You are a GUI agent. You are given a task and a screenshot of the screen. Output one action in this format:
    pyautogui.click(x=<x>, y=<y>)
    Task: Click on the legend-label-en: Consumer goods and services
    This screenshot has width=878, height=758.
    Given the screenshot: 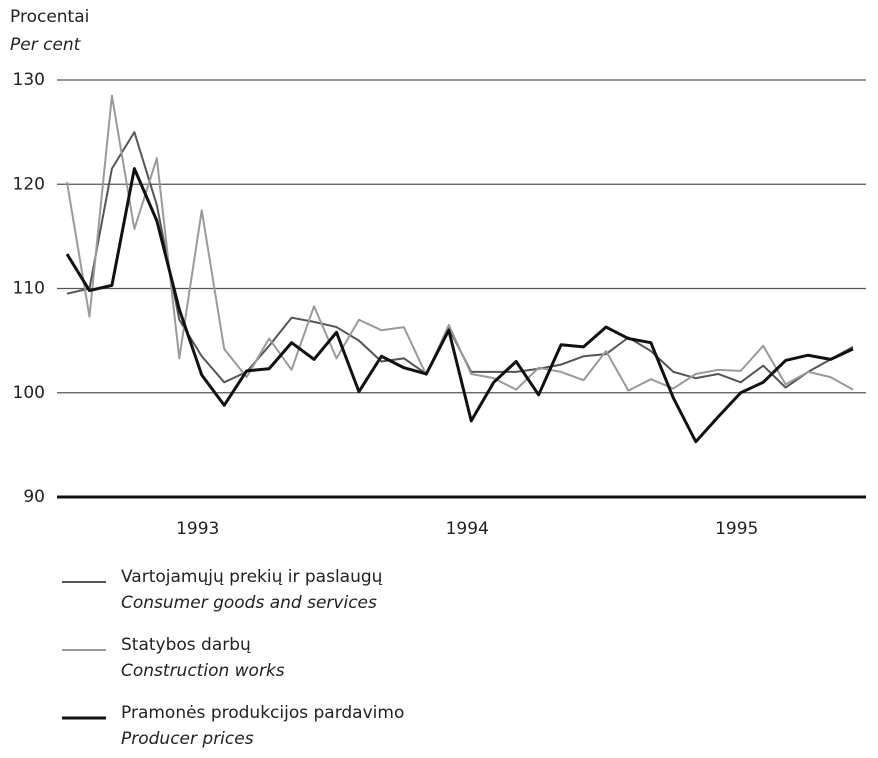 What is the action you would take?
    pyautogui.click(x=249, y=603)
    